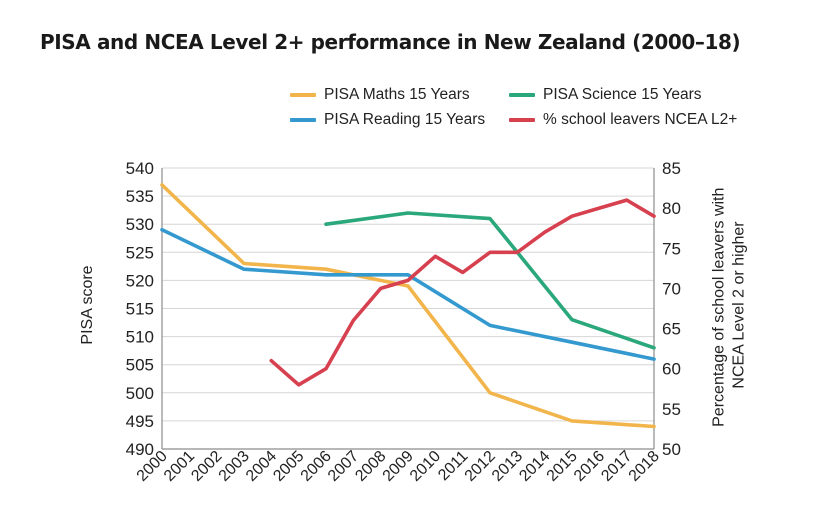  I want to click on y-right-tick-label: 75, so click(671, 248).